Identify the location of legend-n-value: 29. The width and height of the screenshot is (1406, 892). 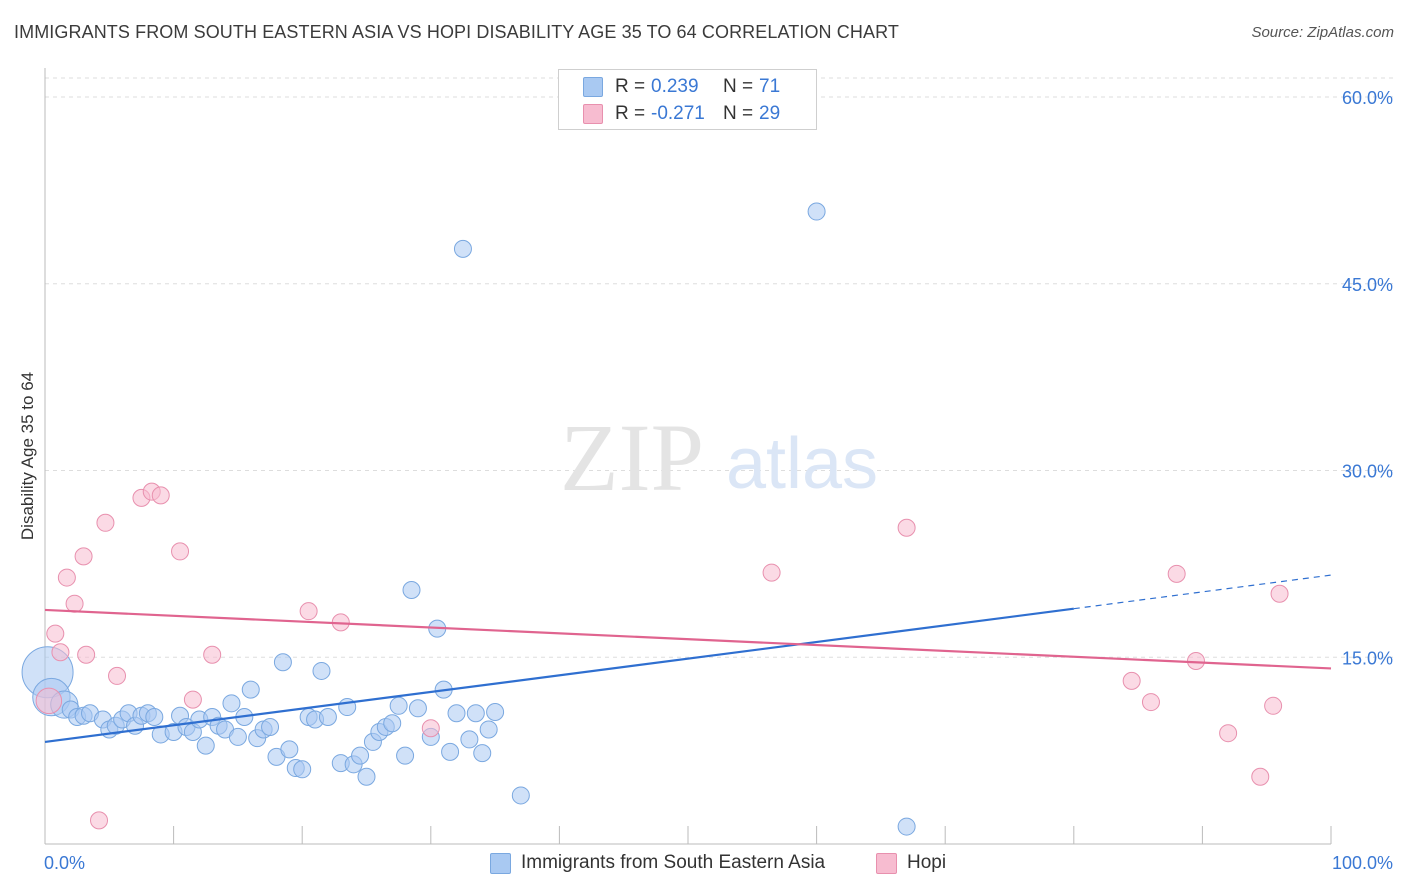
(770, 113).